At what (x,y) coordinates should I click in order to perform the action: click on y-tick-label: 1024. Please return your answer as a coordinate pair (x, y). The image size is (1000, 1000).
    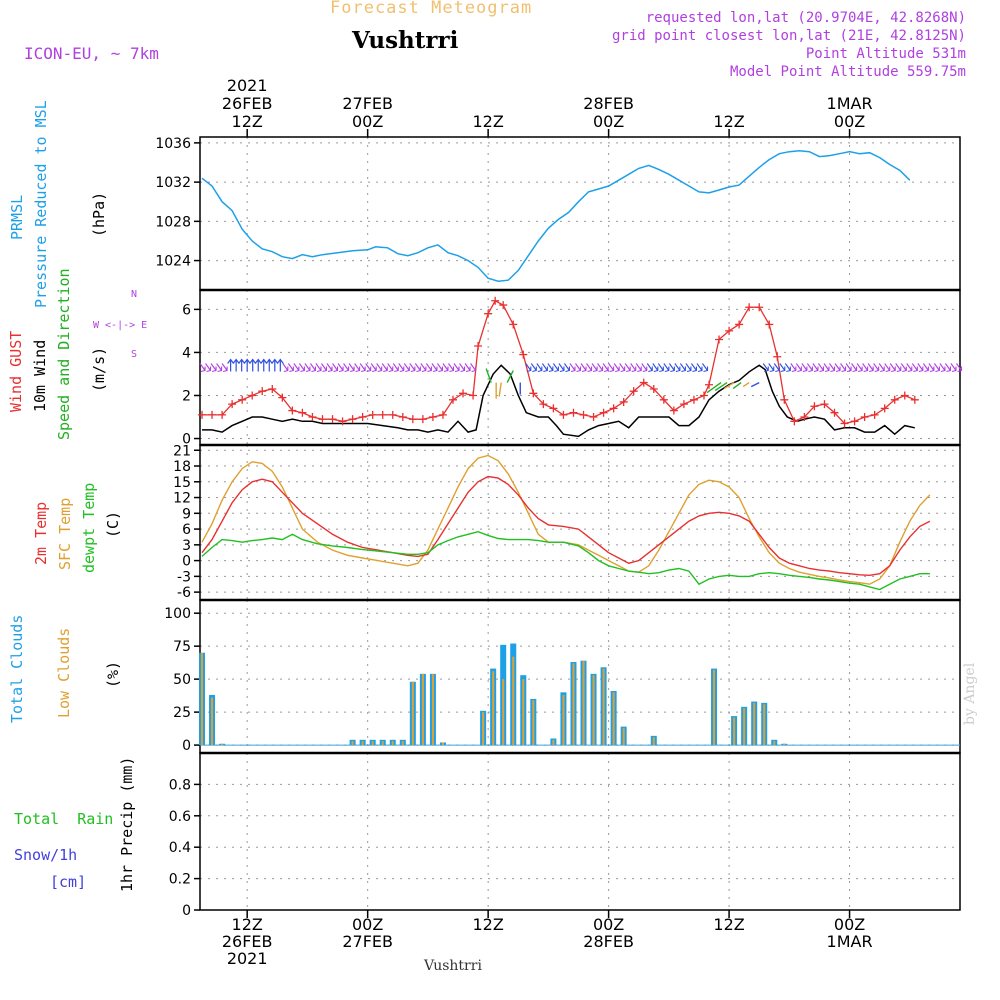
    Looking at the image, I should click on (173, 262).